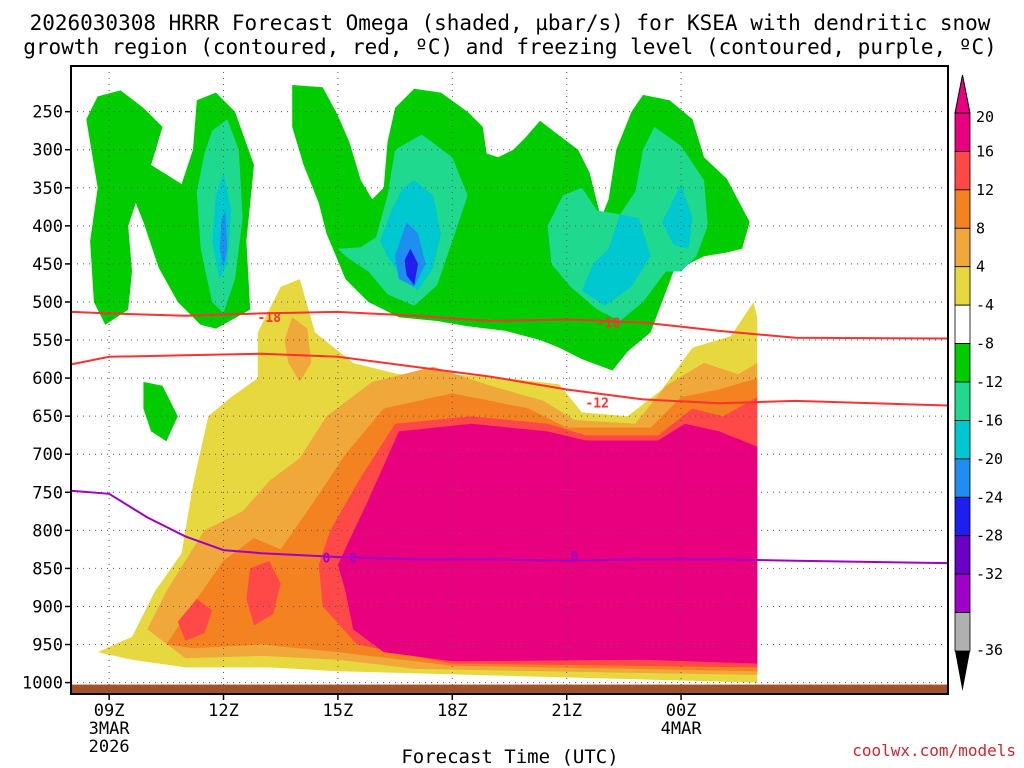 Image resolution: width=1024 pixels, height=768 pixels. I want to click on x-tick-label-09Z: 09Z, so click(109, 711).